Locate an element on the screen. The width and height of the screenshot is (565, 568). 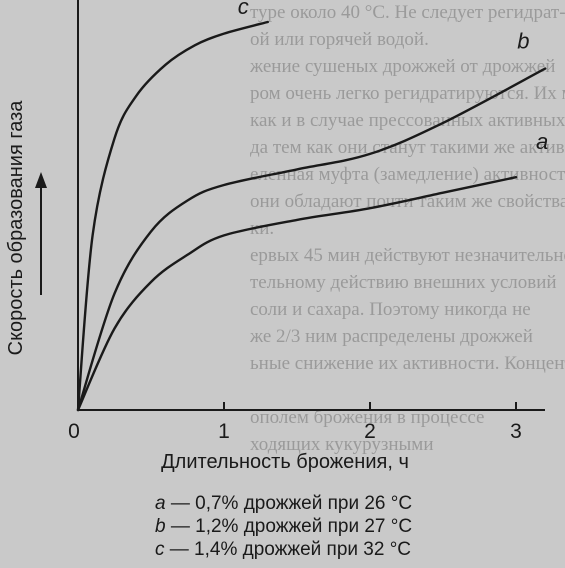
background-text-line: тельному действию внешних условий is located at coordinates (403, 282).